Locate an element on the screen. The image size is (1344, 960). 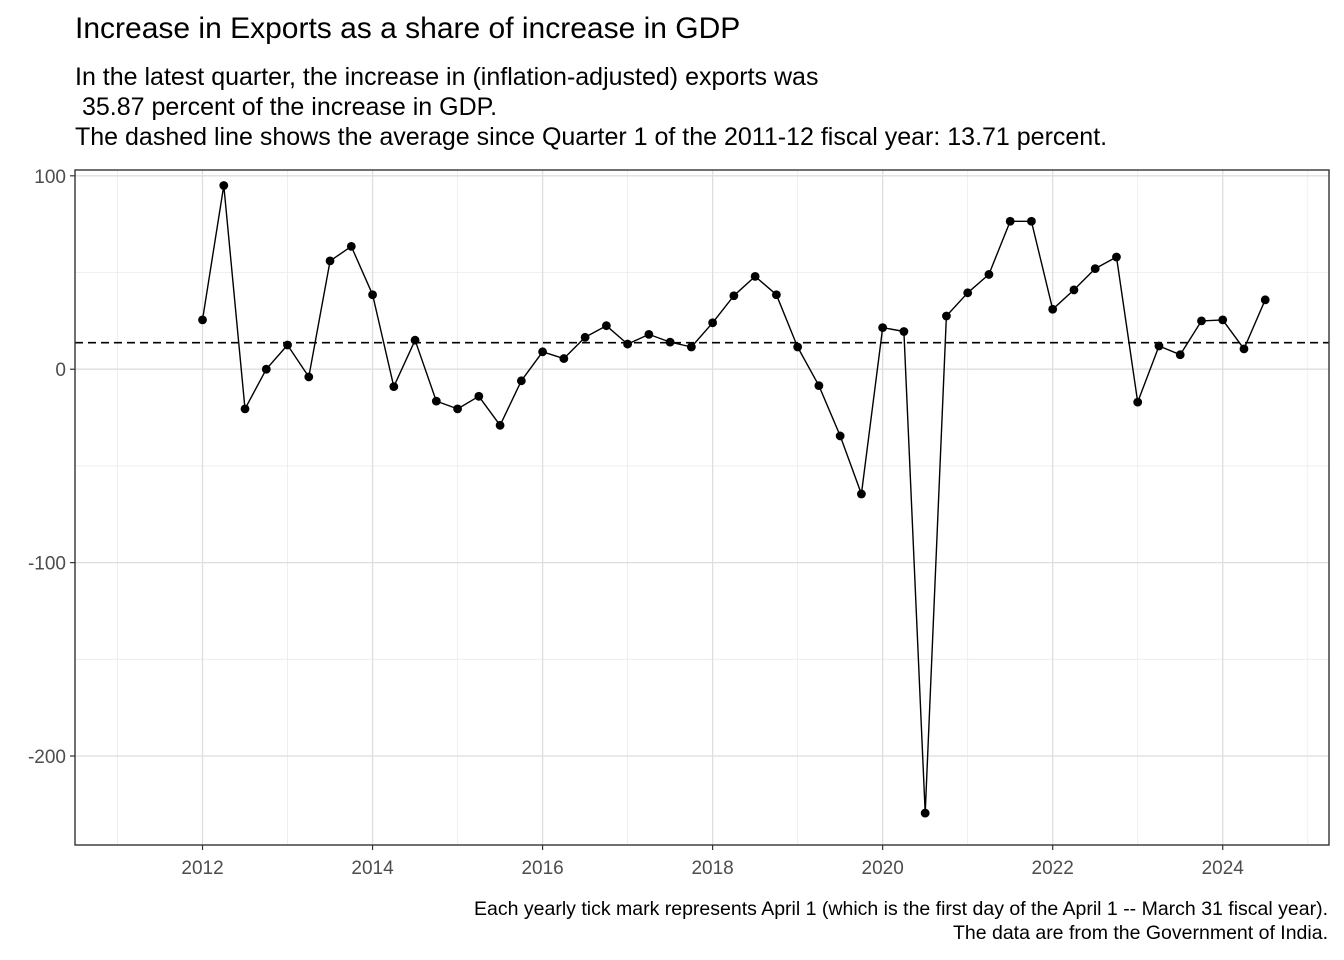
x-tick-label: 2018 is located at coordinates (712, 868).